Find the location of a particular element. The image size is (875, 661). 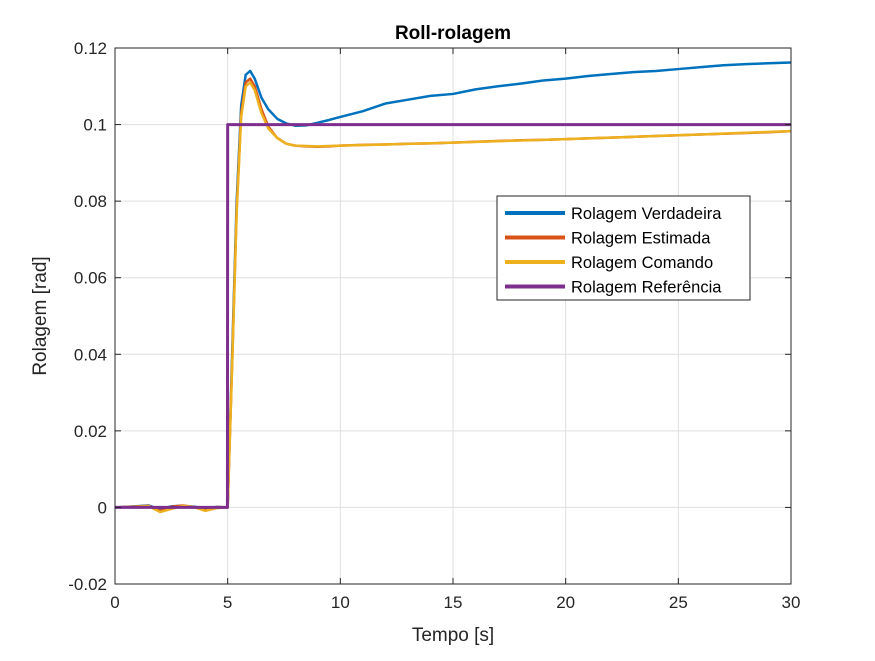

legend-label: Rolagem Comando is located at coordinates (642, 263).